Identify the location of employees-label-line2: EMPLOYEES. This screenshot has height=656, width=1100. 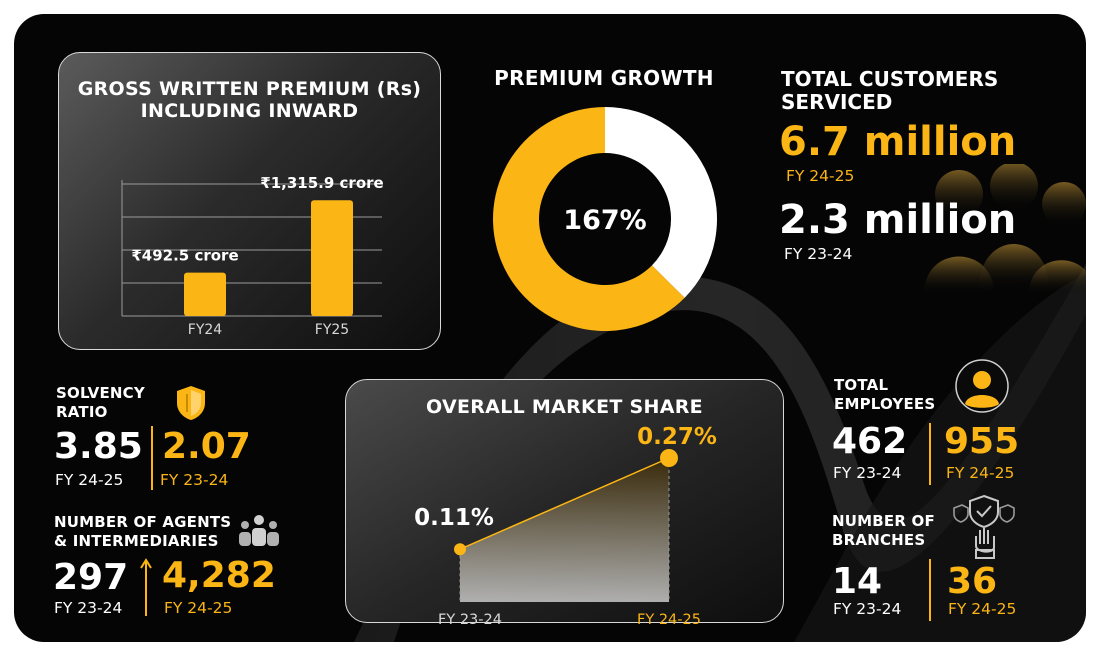
(885, 404).